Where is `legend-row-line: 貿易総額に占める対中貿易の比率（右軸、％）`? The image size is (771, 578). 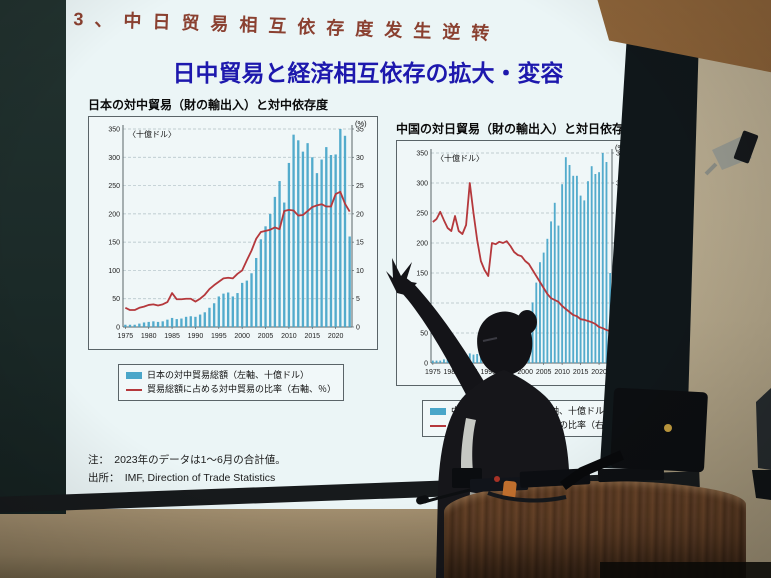 legend-row-line: 貿易総額に占める対中貿易の比率（右軸、％） is located at coordinates (231, 389).